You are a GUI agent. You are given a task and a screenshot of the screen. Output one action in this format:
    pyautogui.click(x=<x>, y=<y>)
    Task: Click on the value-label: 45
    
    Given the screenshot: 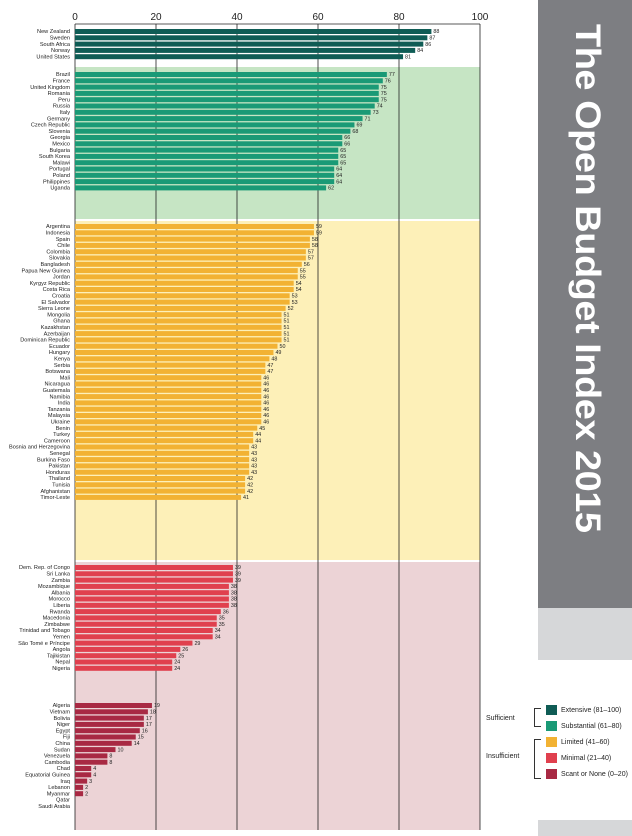 What is the action you would take?
    pyautogui.click(x=262, y=429)
    